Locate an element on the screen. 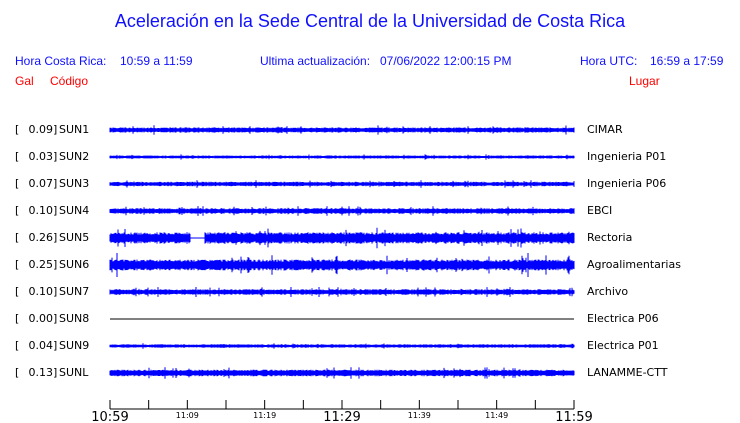  x-tick-label: 11:09 is located at coordinates (187, 415).